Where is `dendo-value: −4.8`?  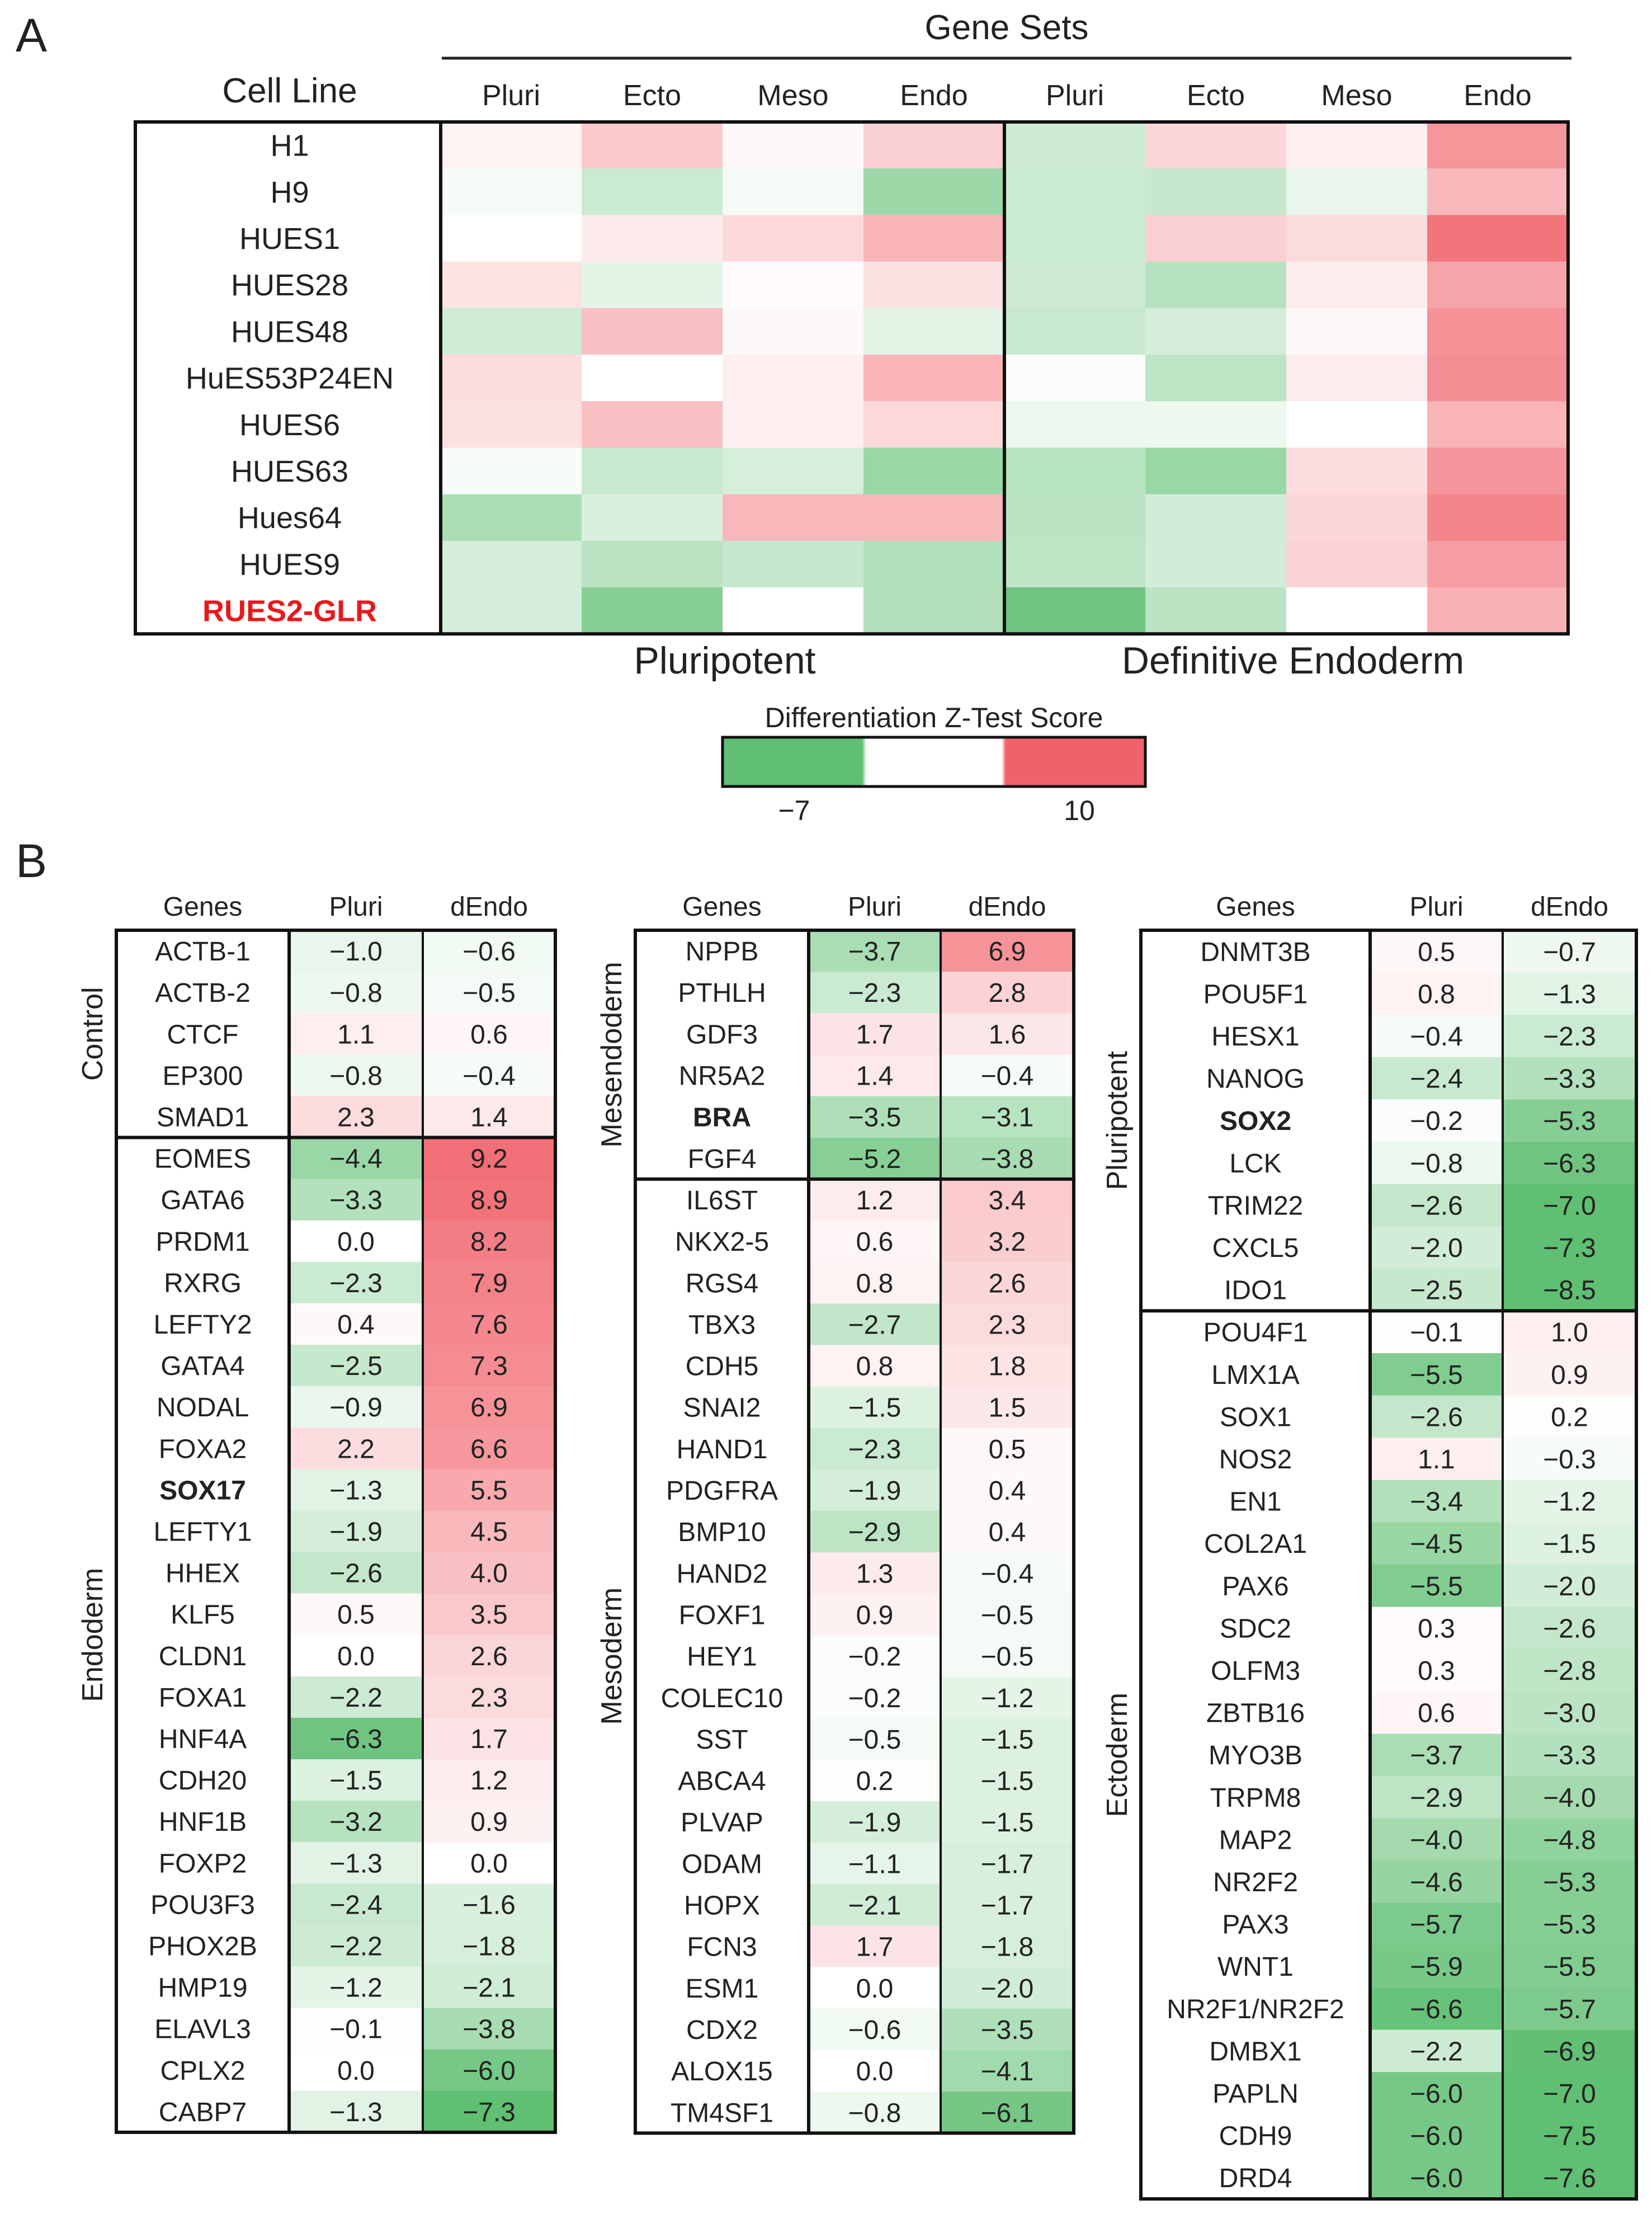
dendo-value: −4.8 is located at coordinates (1569, 1840).